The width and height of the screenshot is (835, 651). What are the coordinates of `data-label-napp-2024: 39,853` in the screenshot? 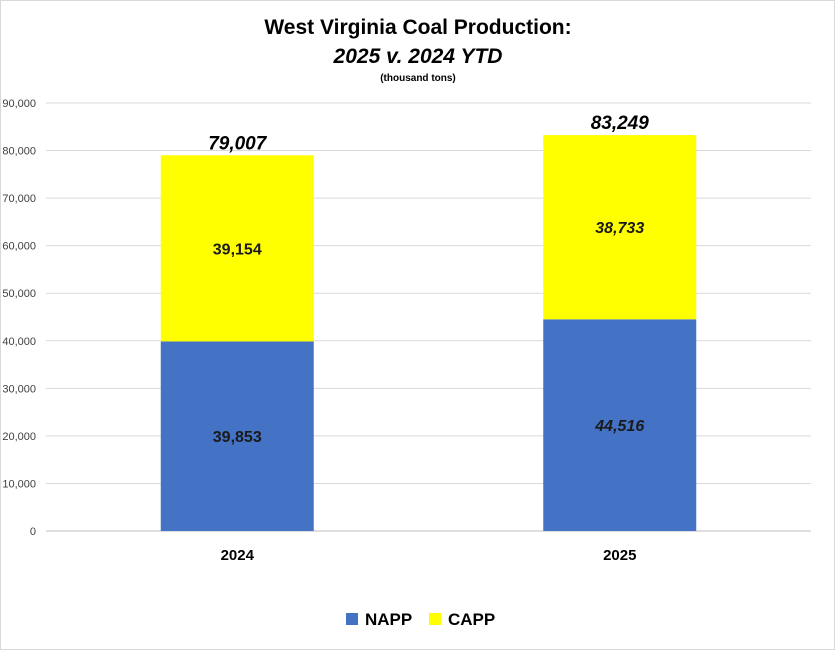 It's located at (237, 437).